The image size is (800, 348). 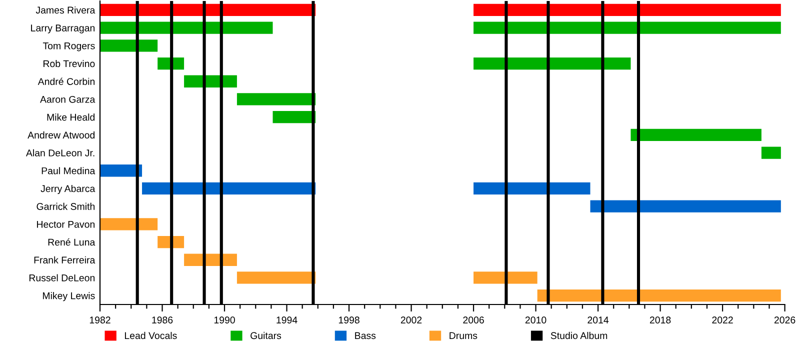 I want to click on x-tick-label: 1998, so click(x=349, y=320).